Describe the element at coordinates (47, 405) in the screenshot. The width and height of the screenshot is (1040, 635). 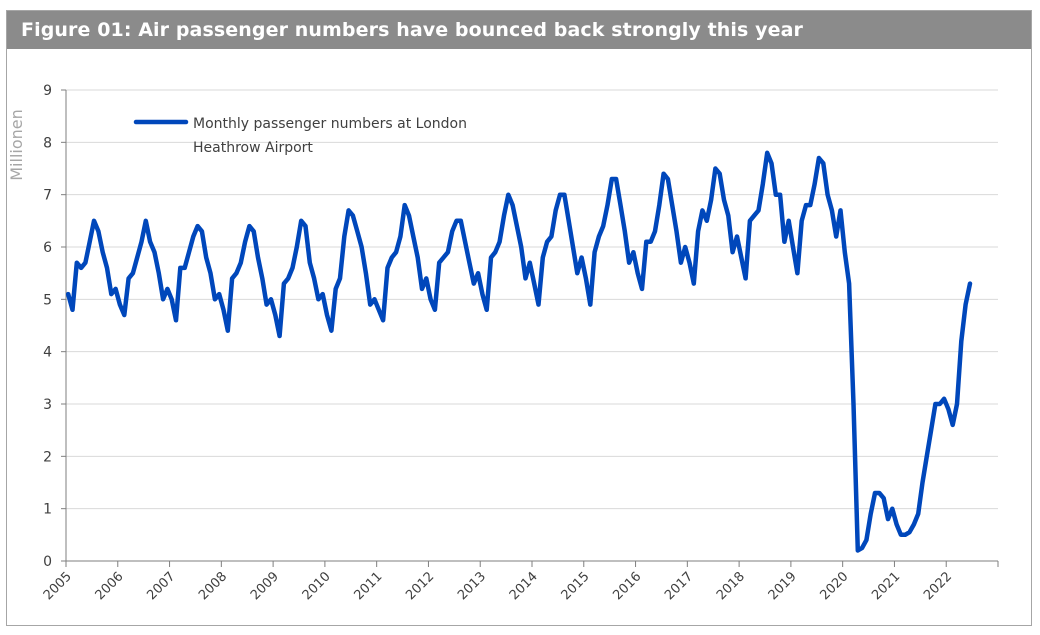
I see `y-tick-label: 3` at that location.